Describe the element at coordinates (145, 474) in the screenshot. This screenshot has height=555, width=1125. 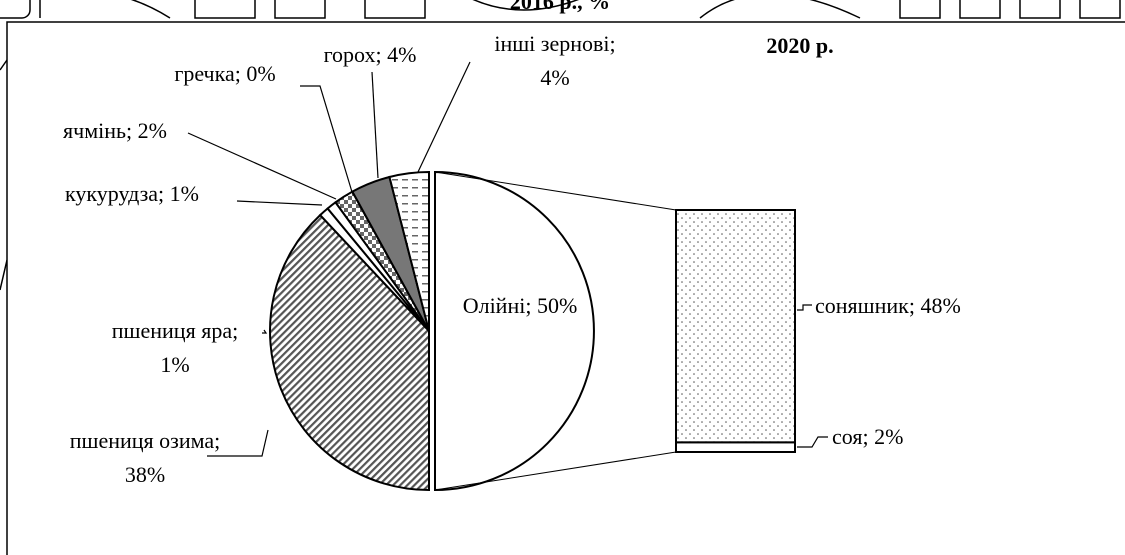
I see `data-label: 38%` at that location.